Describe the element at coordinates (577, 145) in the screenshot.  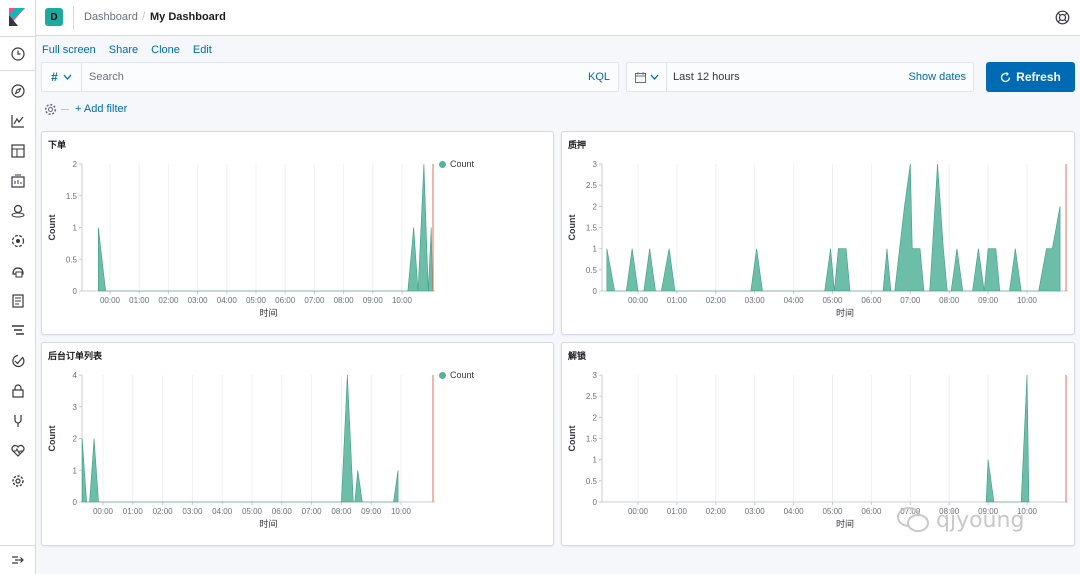
I see `panel-title: 质押` at that location.